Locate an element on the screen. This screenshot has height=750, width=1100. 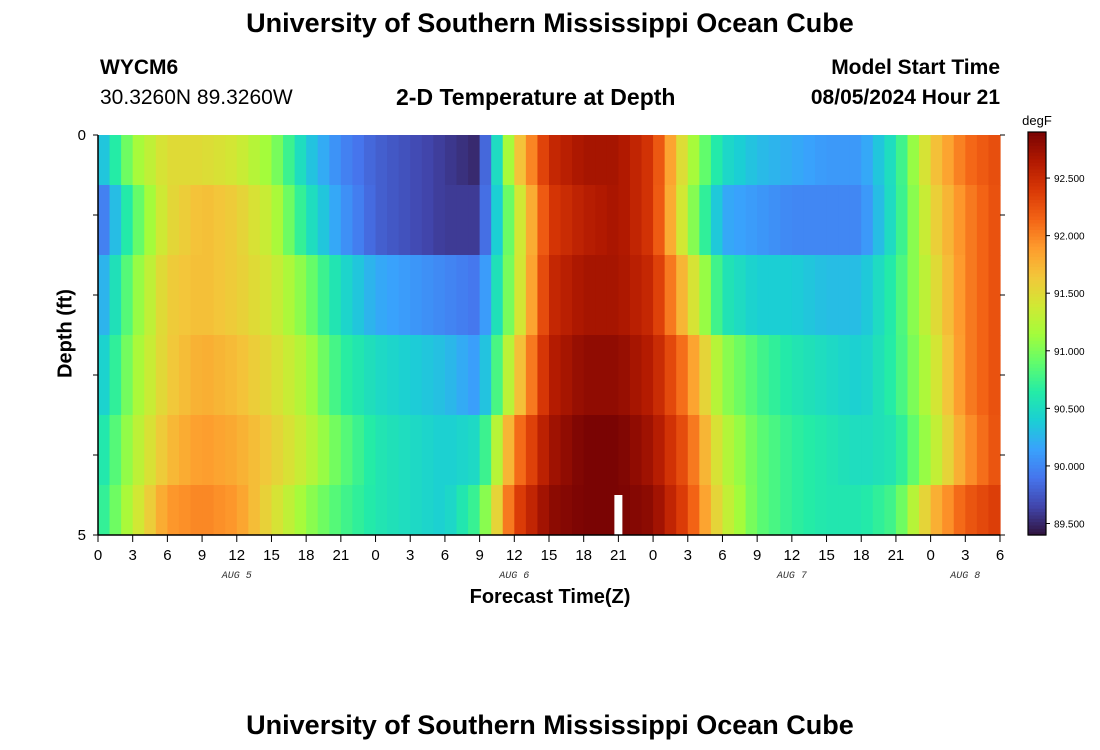
station-coordinates: 30.3260N 89.3260W is located at coordinates (196, 97).